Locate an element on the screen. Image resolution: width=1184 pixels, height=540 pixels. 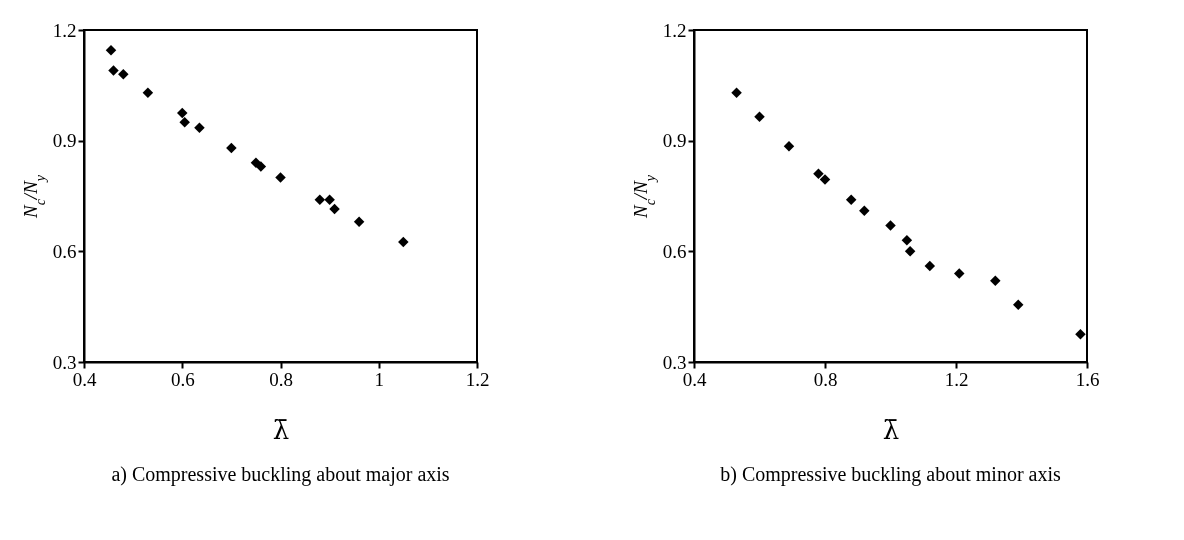
text: a) Compressive buckling about major axis is located at coordinates (280, 474).